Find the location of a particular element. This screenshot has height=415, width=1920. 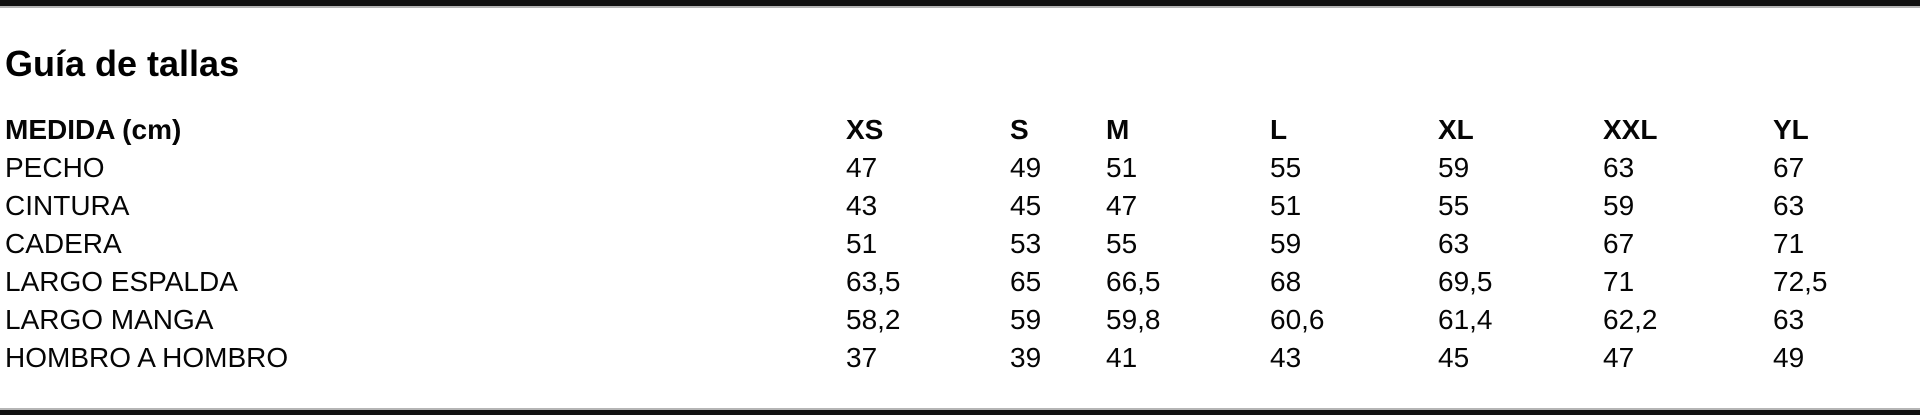

size-column-header-s: S is located at coordinates (1019, 129).